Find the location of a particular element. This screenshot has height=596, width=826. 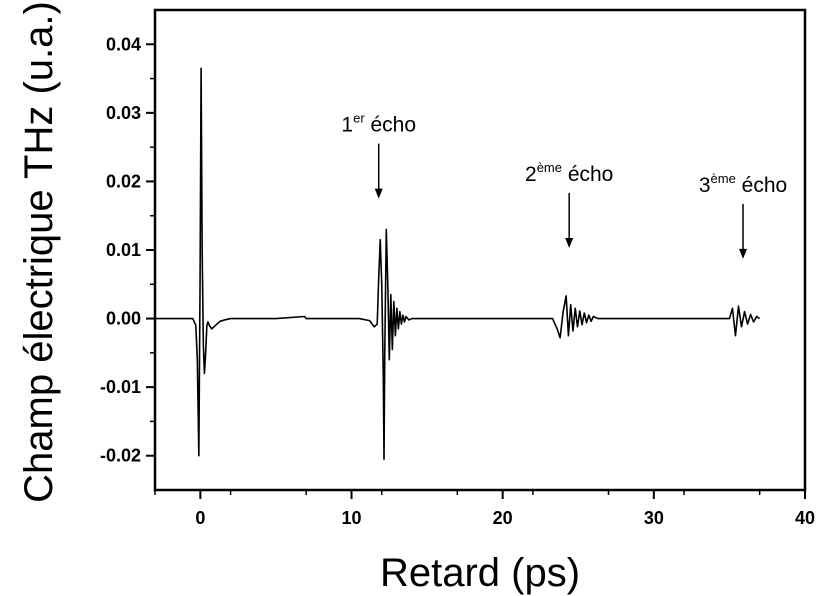

x-tick-label: 0 is located at coordinates (200, 518).